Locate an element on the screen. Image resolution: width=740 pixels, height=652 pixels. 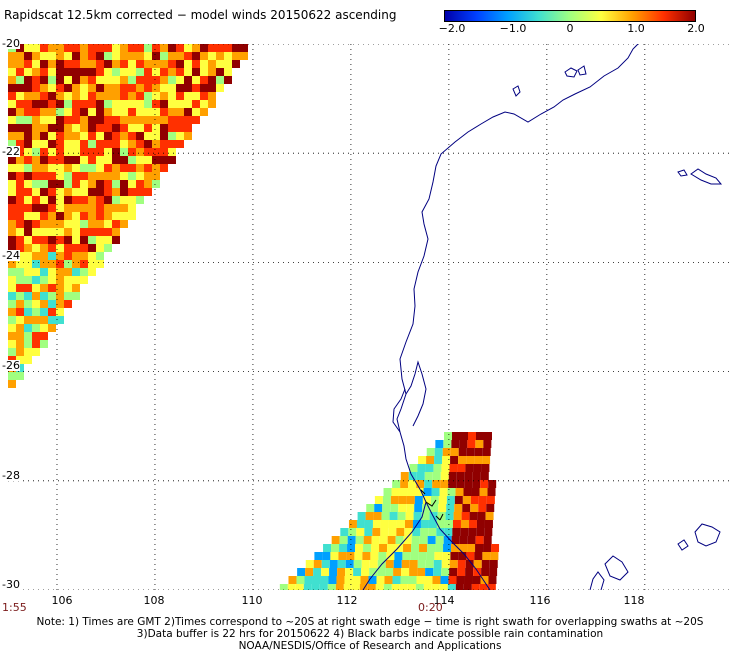
lat-label: -28 is located at coordinates (11, 475).